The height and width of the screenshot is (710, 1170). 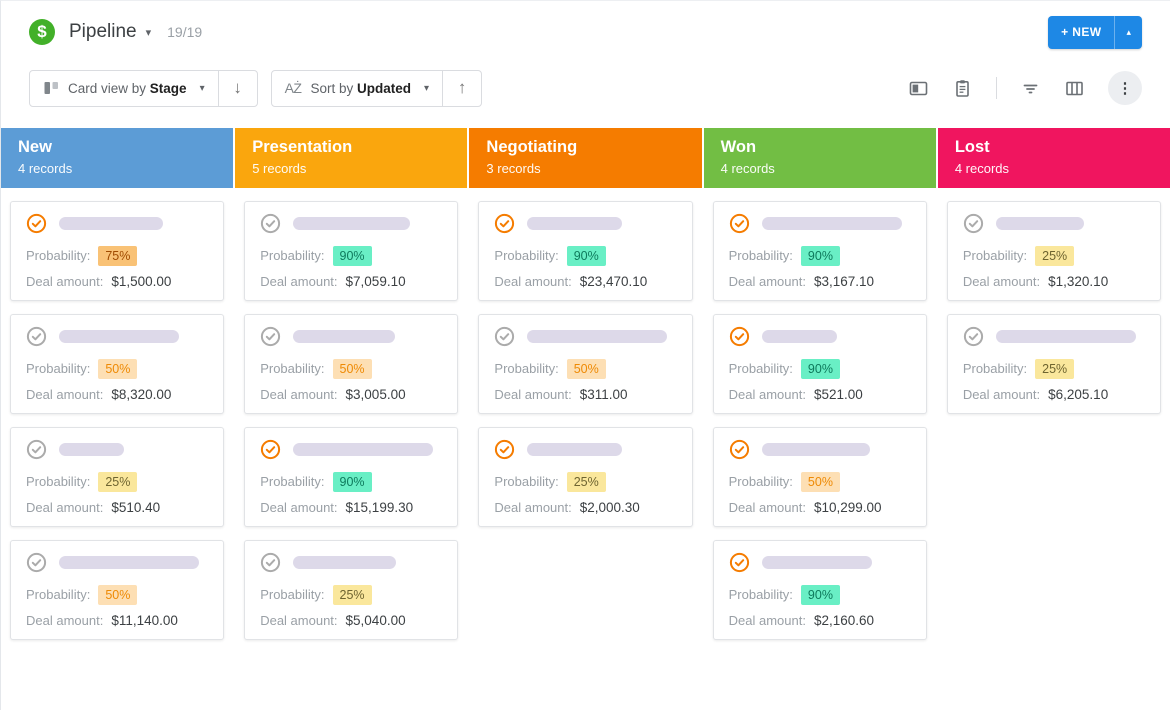 I want to click on view-selector-label: Card view by Stage, so click(x=127, y=88).